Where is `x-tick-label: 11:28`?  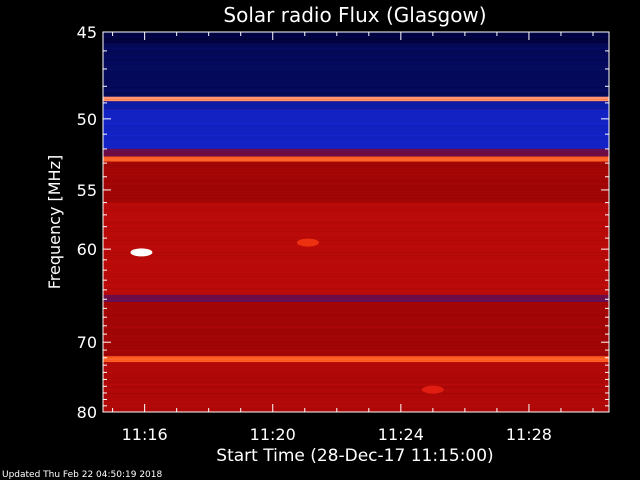
x-tick-label: 11:28 is located at coordinates (529, 434).